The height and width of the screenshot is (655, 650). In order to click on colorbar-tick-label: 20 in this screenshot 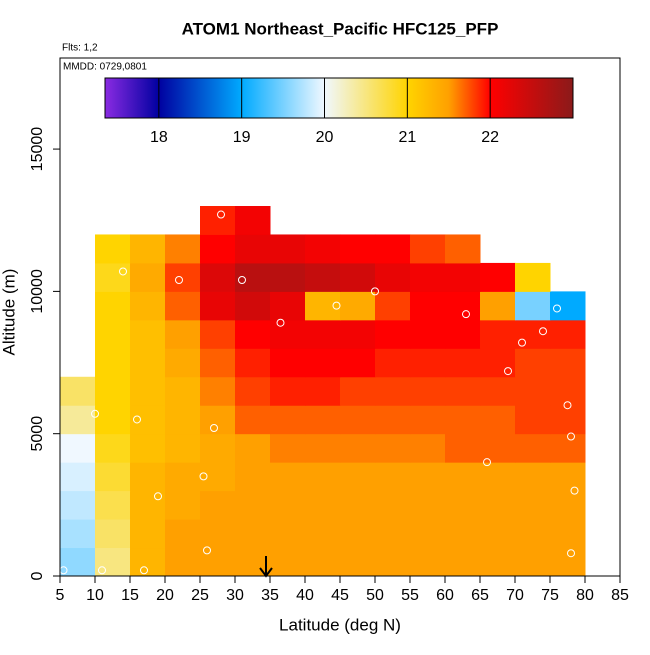, I will do `click(325, 137)`.